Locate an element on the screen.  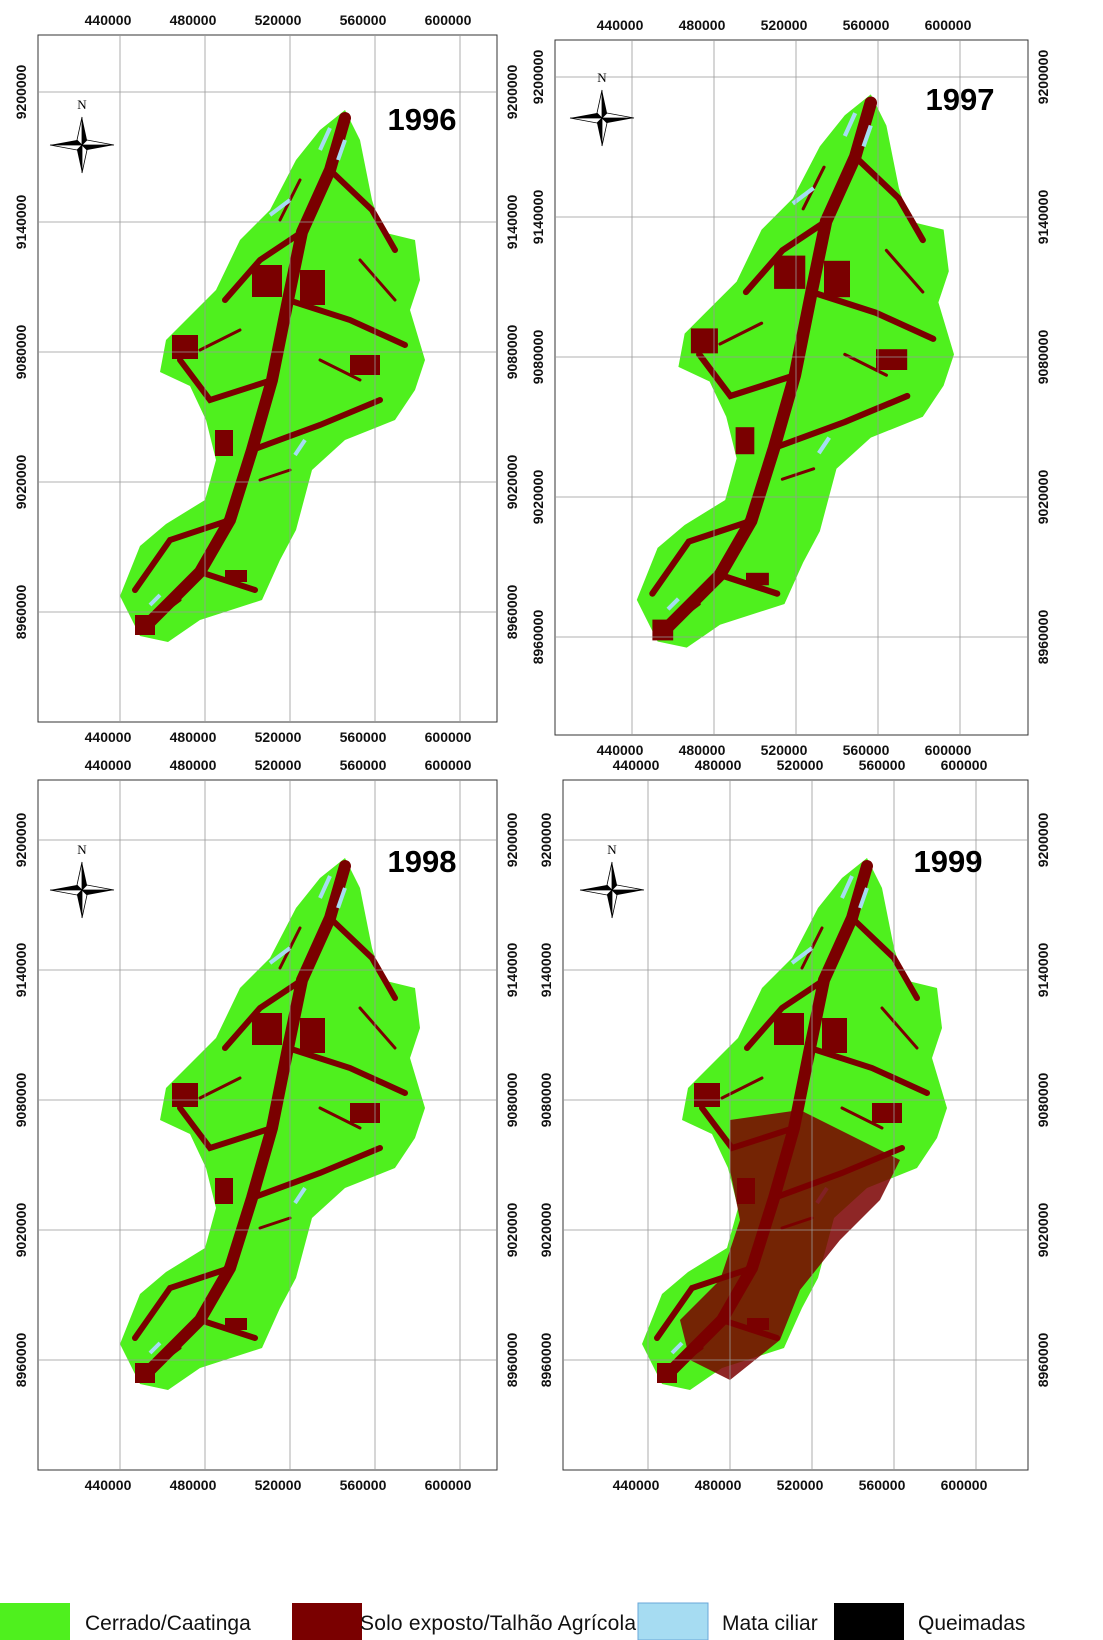
agricultural-area is located at coordinates (790, 1245).